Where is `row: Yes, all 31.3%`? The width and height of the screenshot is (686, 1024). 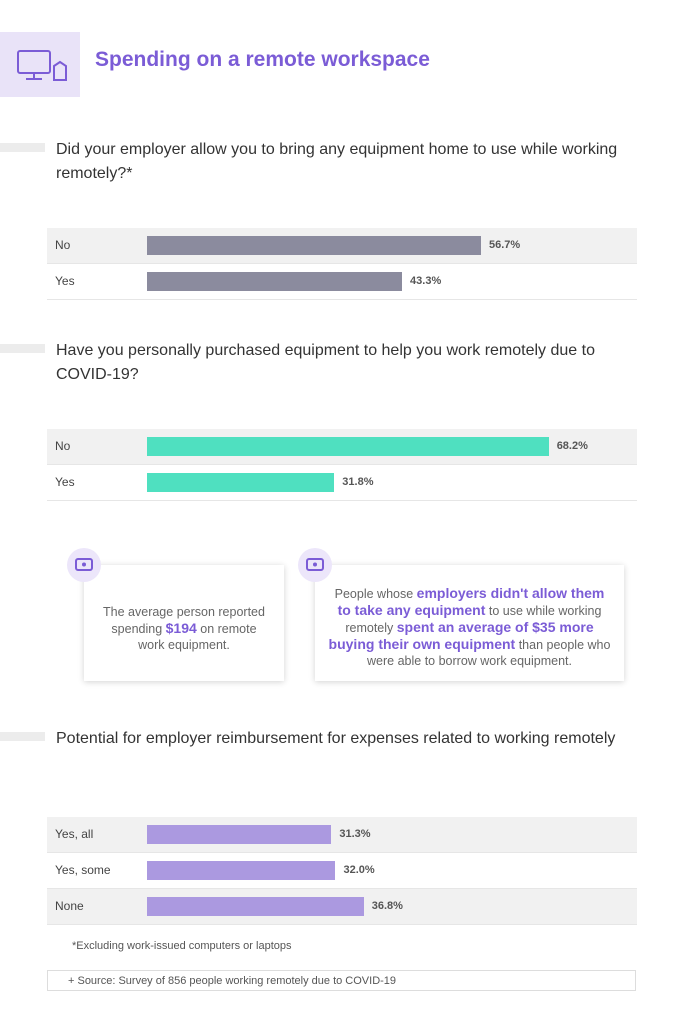
row: Yes, all 31.3% is located at coordinates (342, 835).